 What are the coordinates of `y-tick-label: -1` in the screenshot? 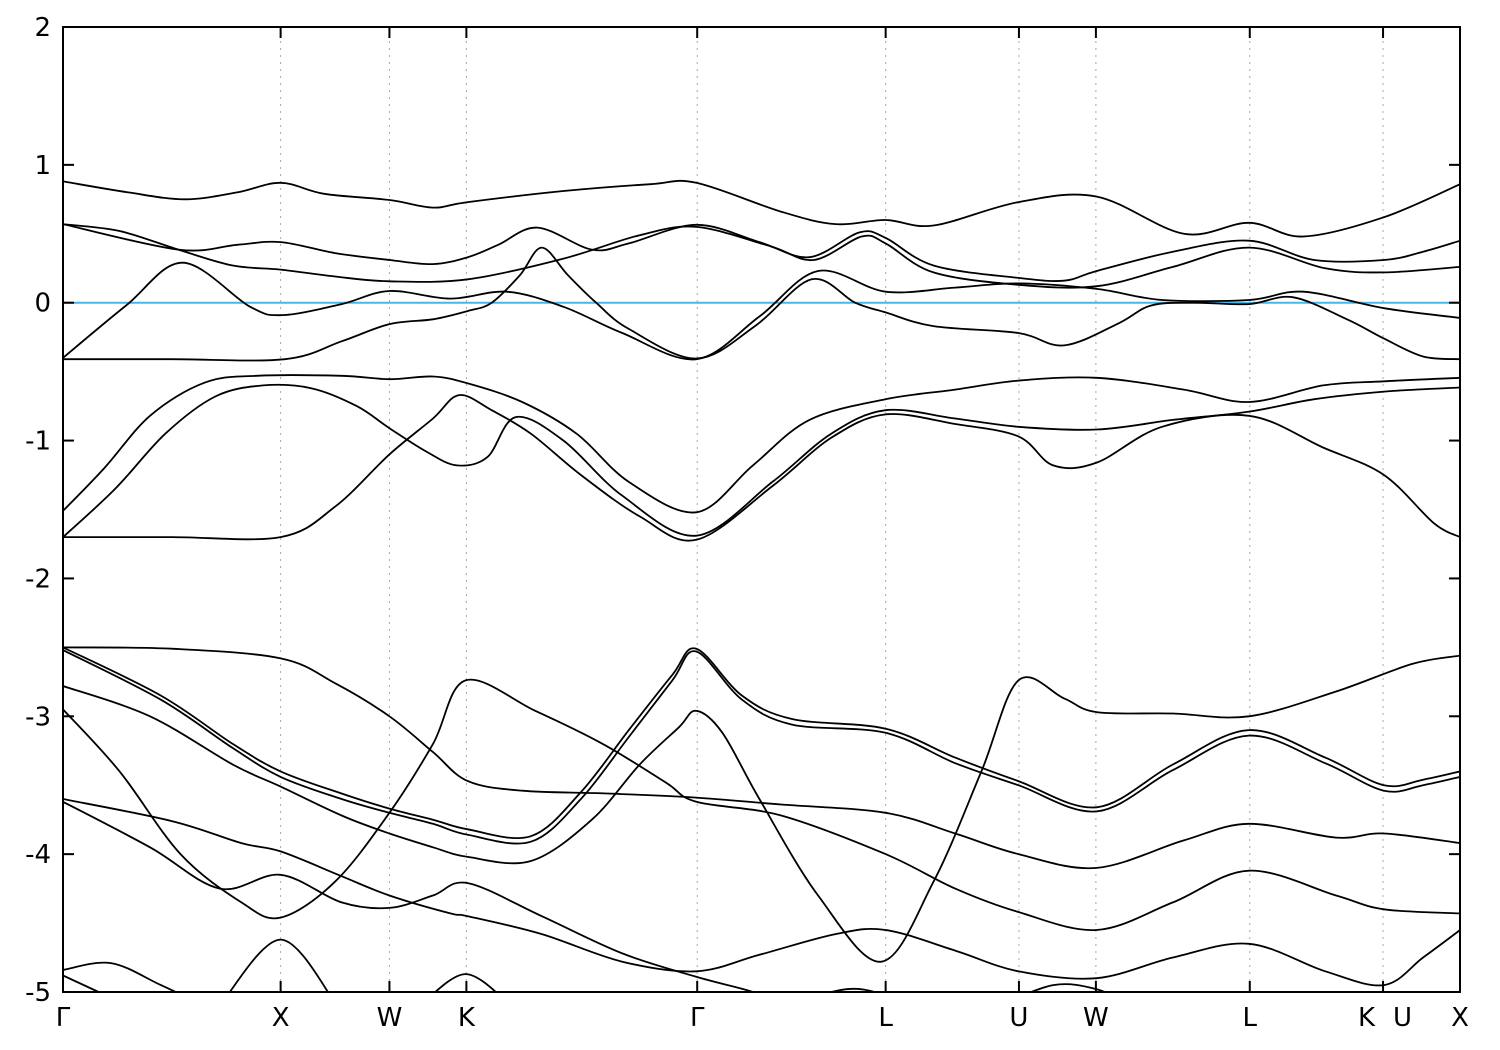 It's located at (38, 442).